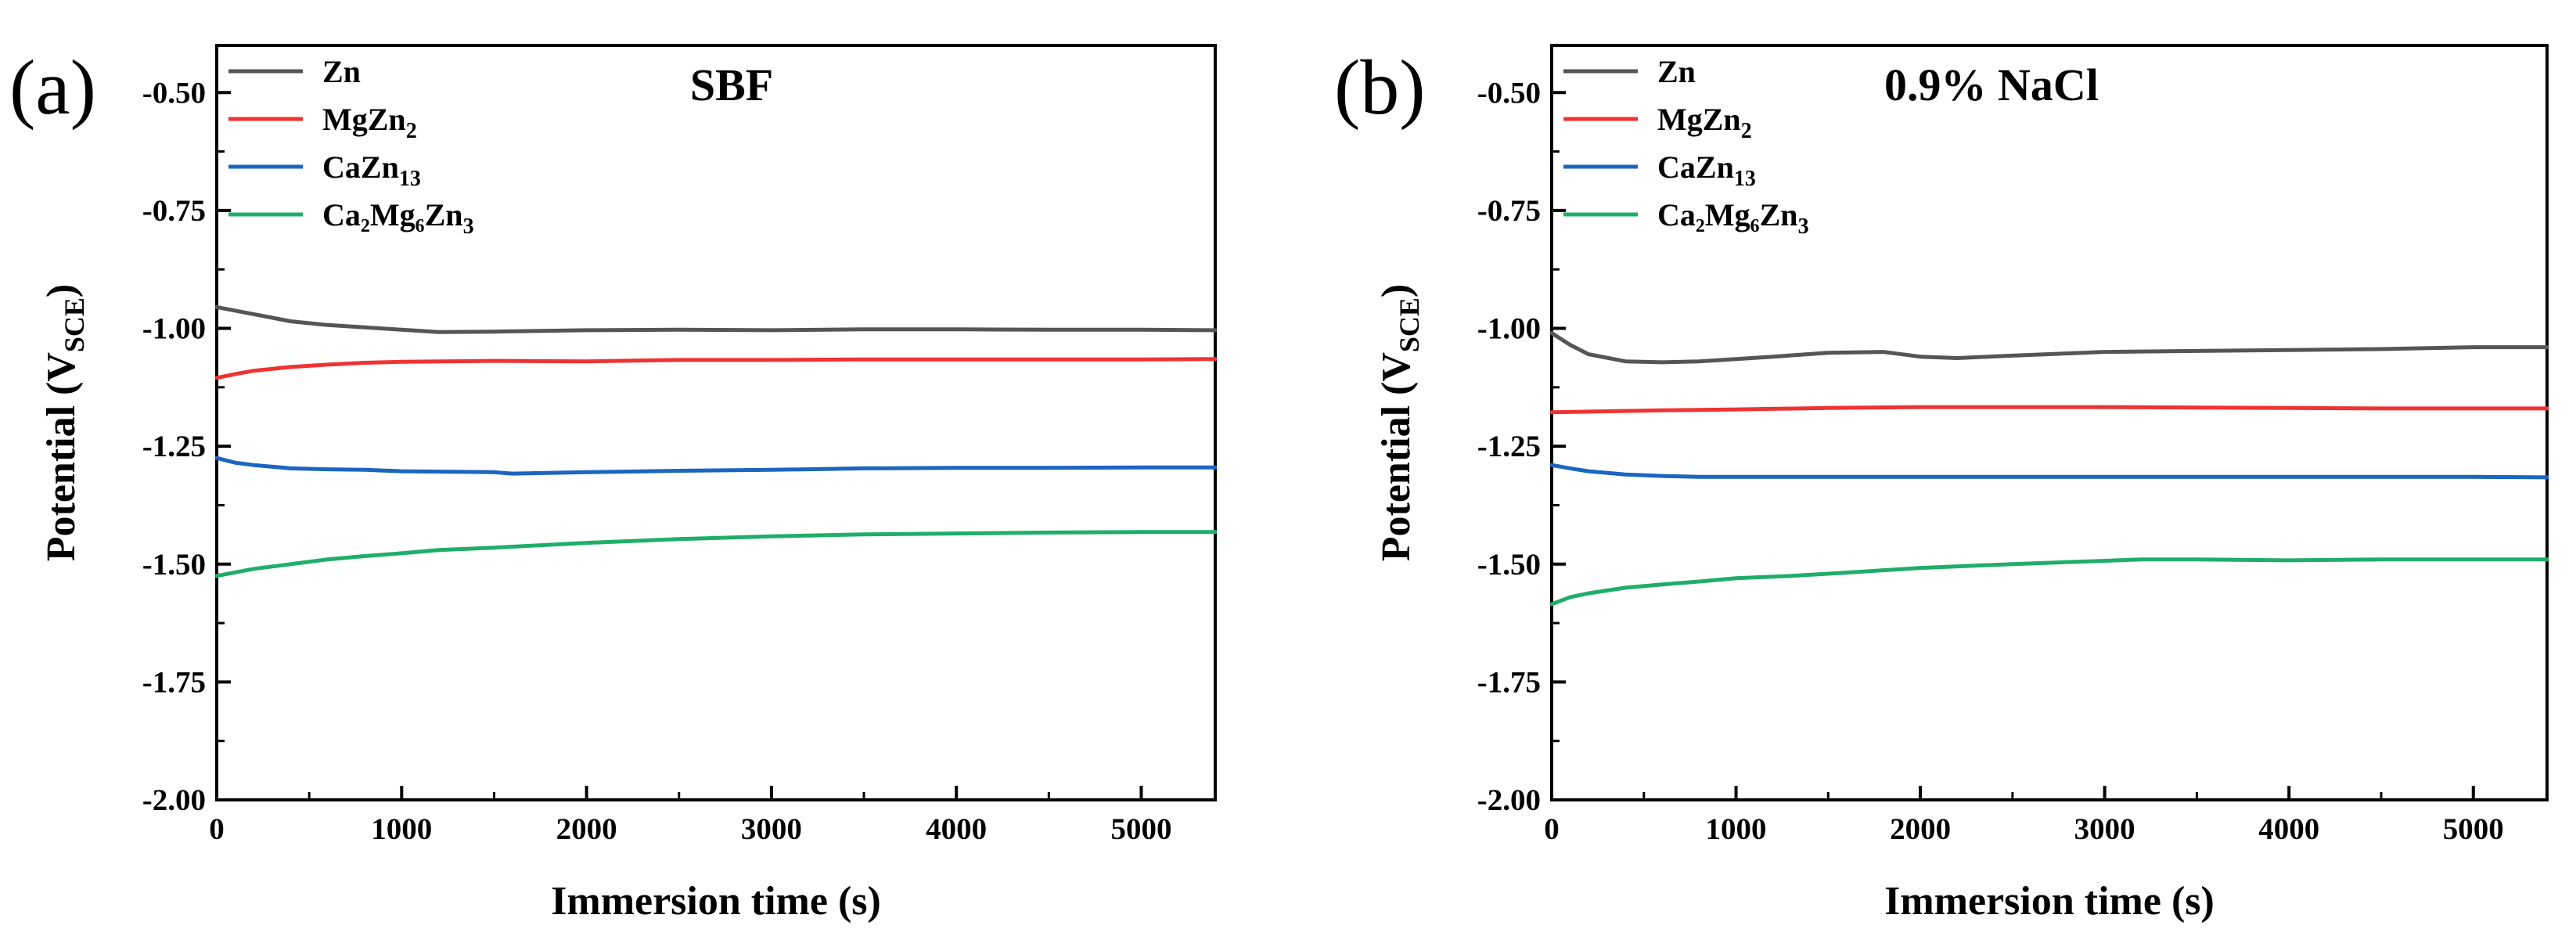 This screenshot has width=2576, height=940. I want to click on chart-title: SBF, so click(731, 85).